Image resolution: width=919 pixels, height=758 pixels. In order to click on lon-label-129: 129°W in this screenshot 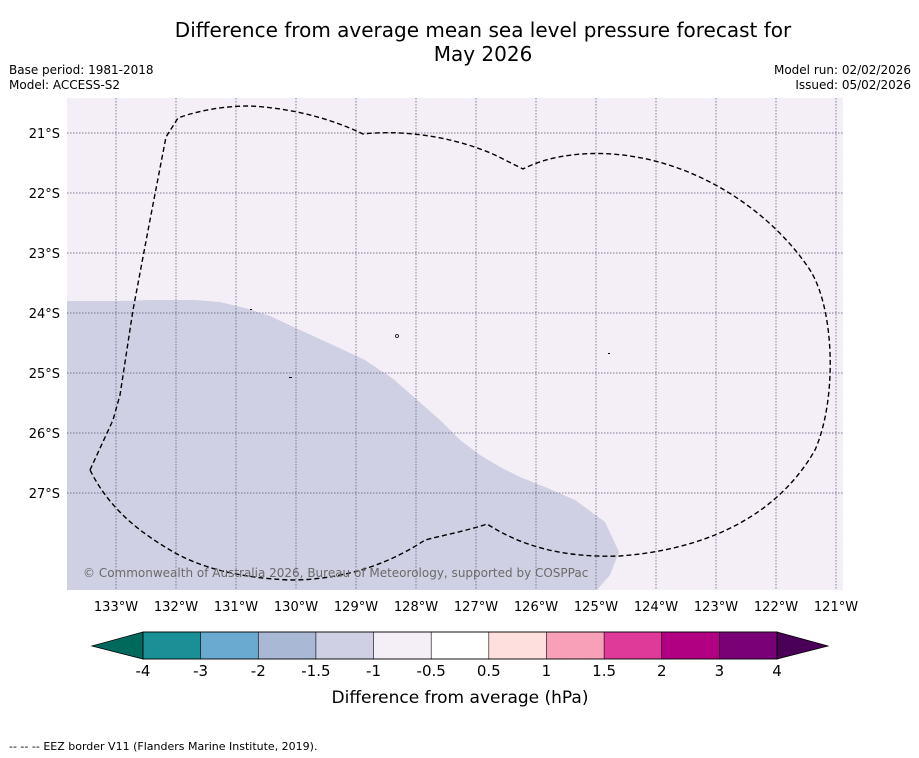, I will do `click(356, 607)`.